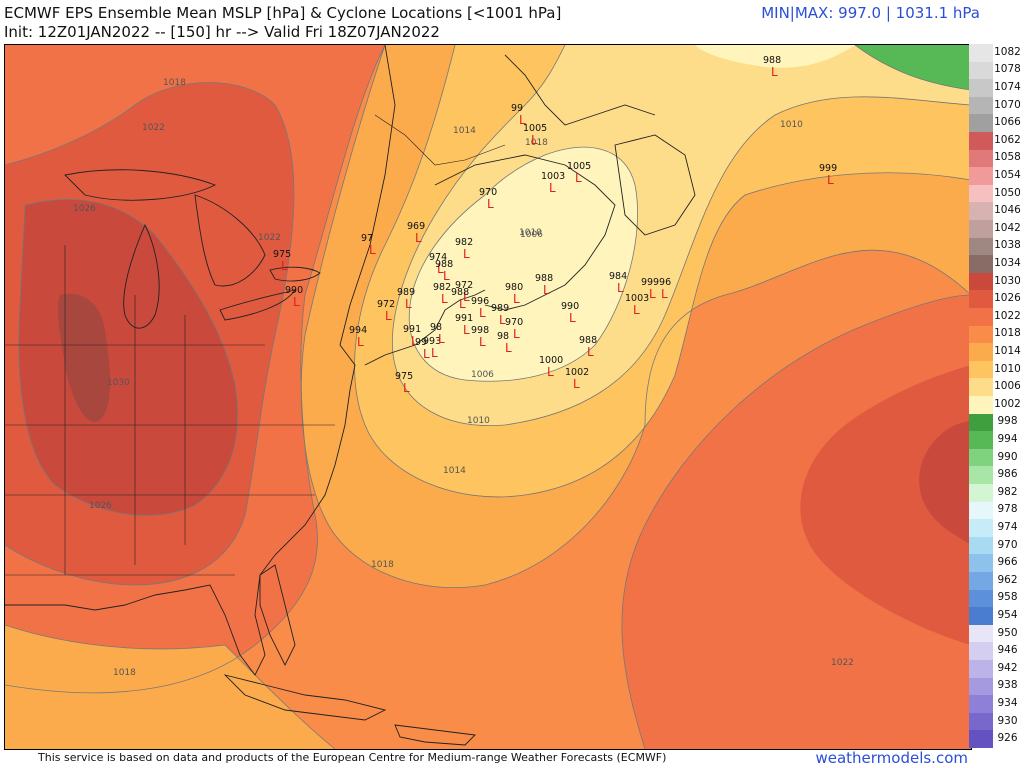 This screenshot has width=1024, height=768. I want to click on lake-michigan, so click(141, 276).